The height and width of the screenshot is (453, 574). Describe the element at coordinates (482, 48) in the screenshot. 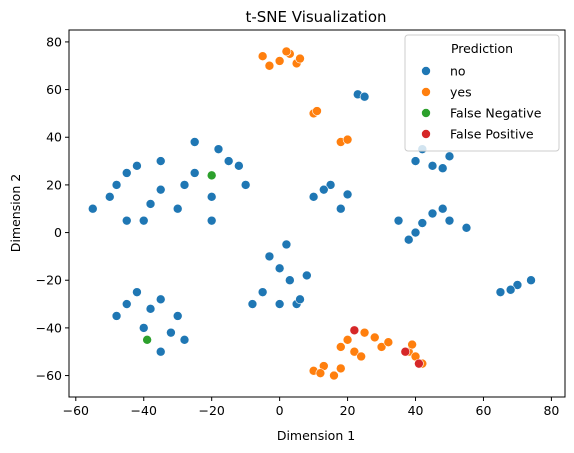

I see `legend-title: Prediction` at that location.